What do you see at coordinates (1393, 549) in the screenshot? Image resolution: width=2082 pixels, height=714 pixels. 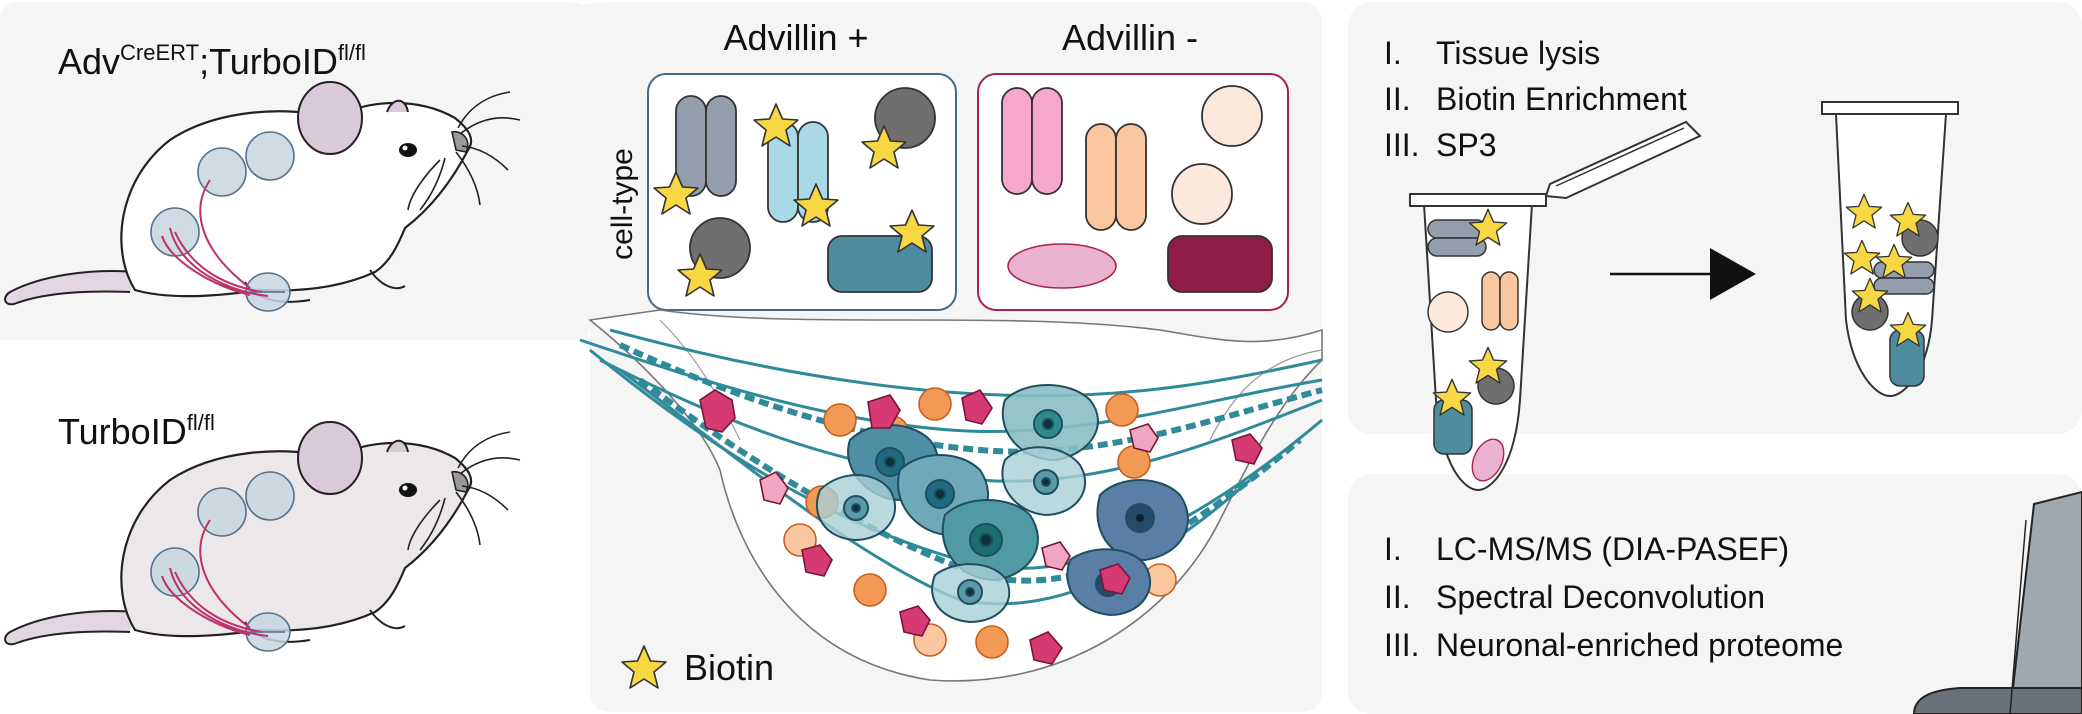 I see `ms-step-1-numeral: I.` at bounding box center [1393, 549].